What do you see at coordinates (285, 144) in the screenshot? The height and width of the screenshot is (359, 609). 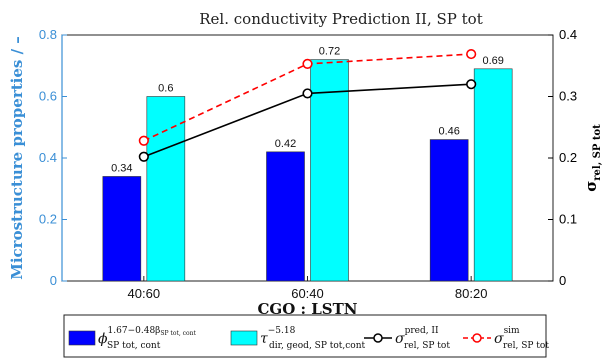 I see `bar-value-label: 0.42` at bounding box center [285, 144].